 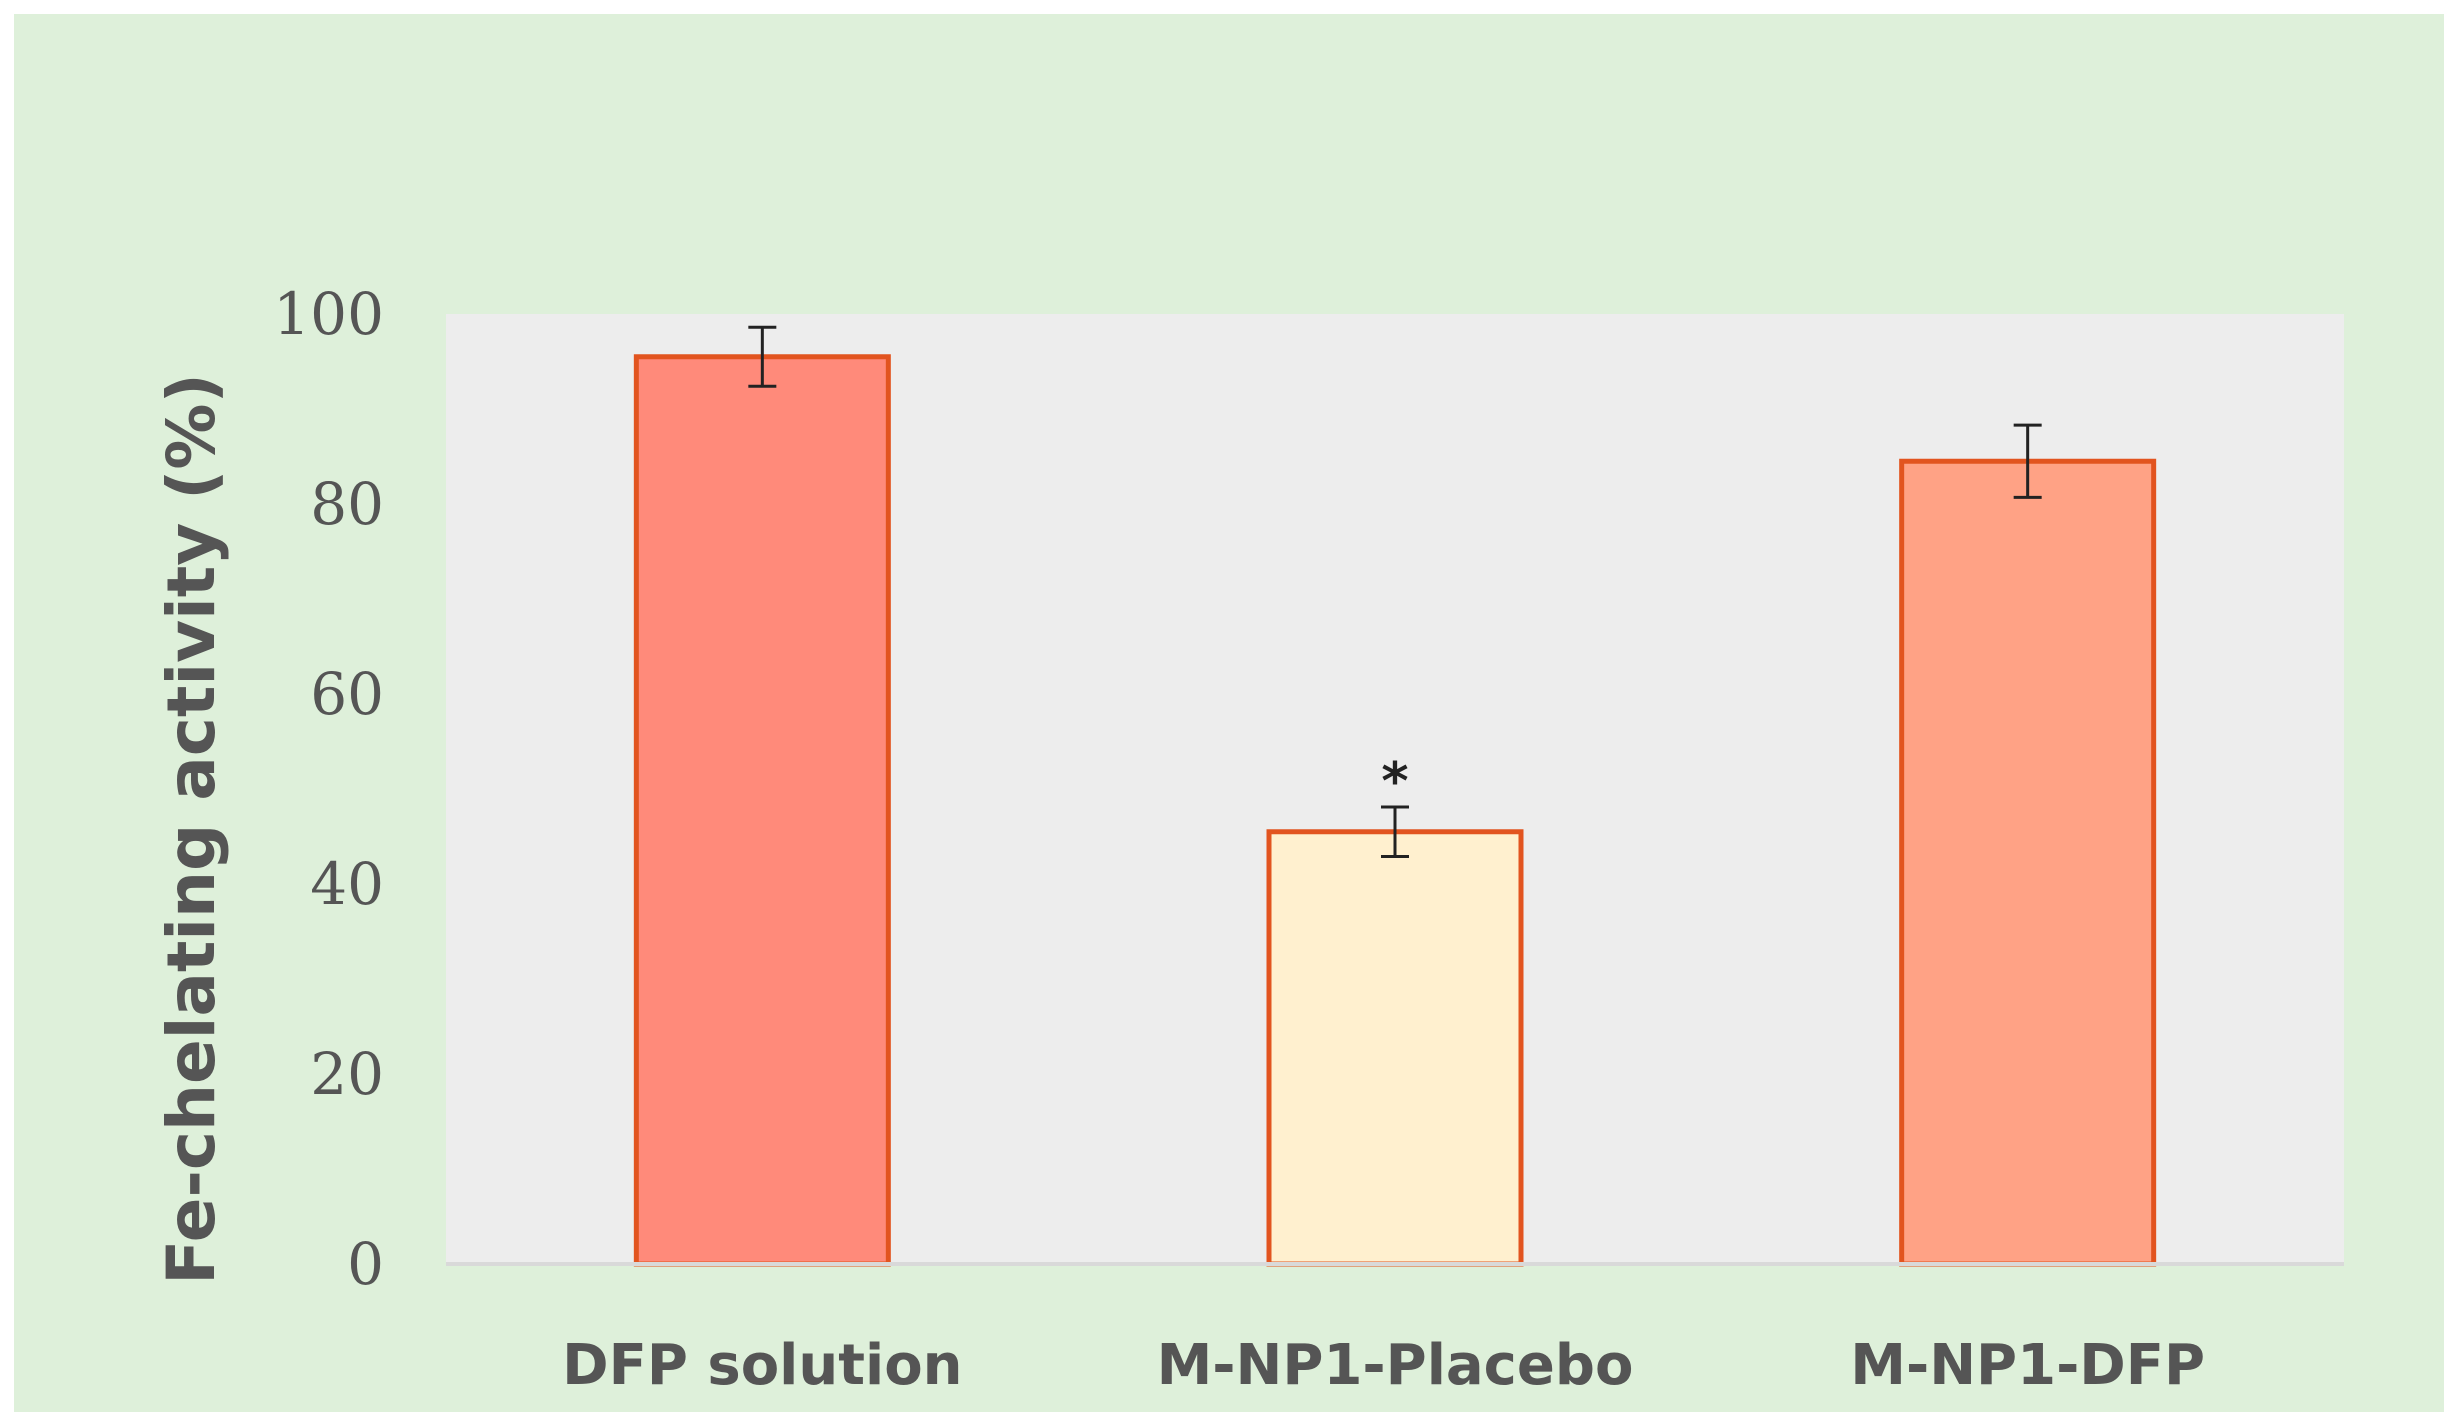 What do you see at coordinates (1395, 1048) in the screenshot?
I see `bar-m-np1-placebo` at bounding box center [1395, 1048].